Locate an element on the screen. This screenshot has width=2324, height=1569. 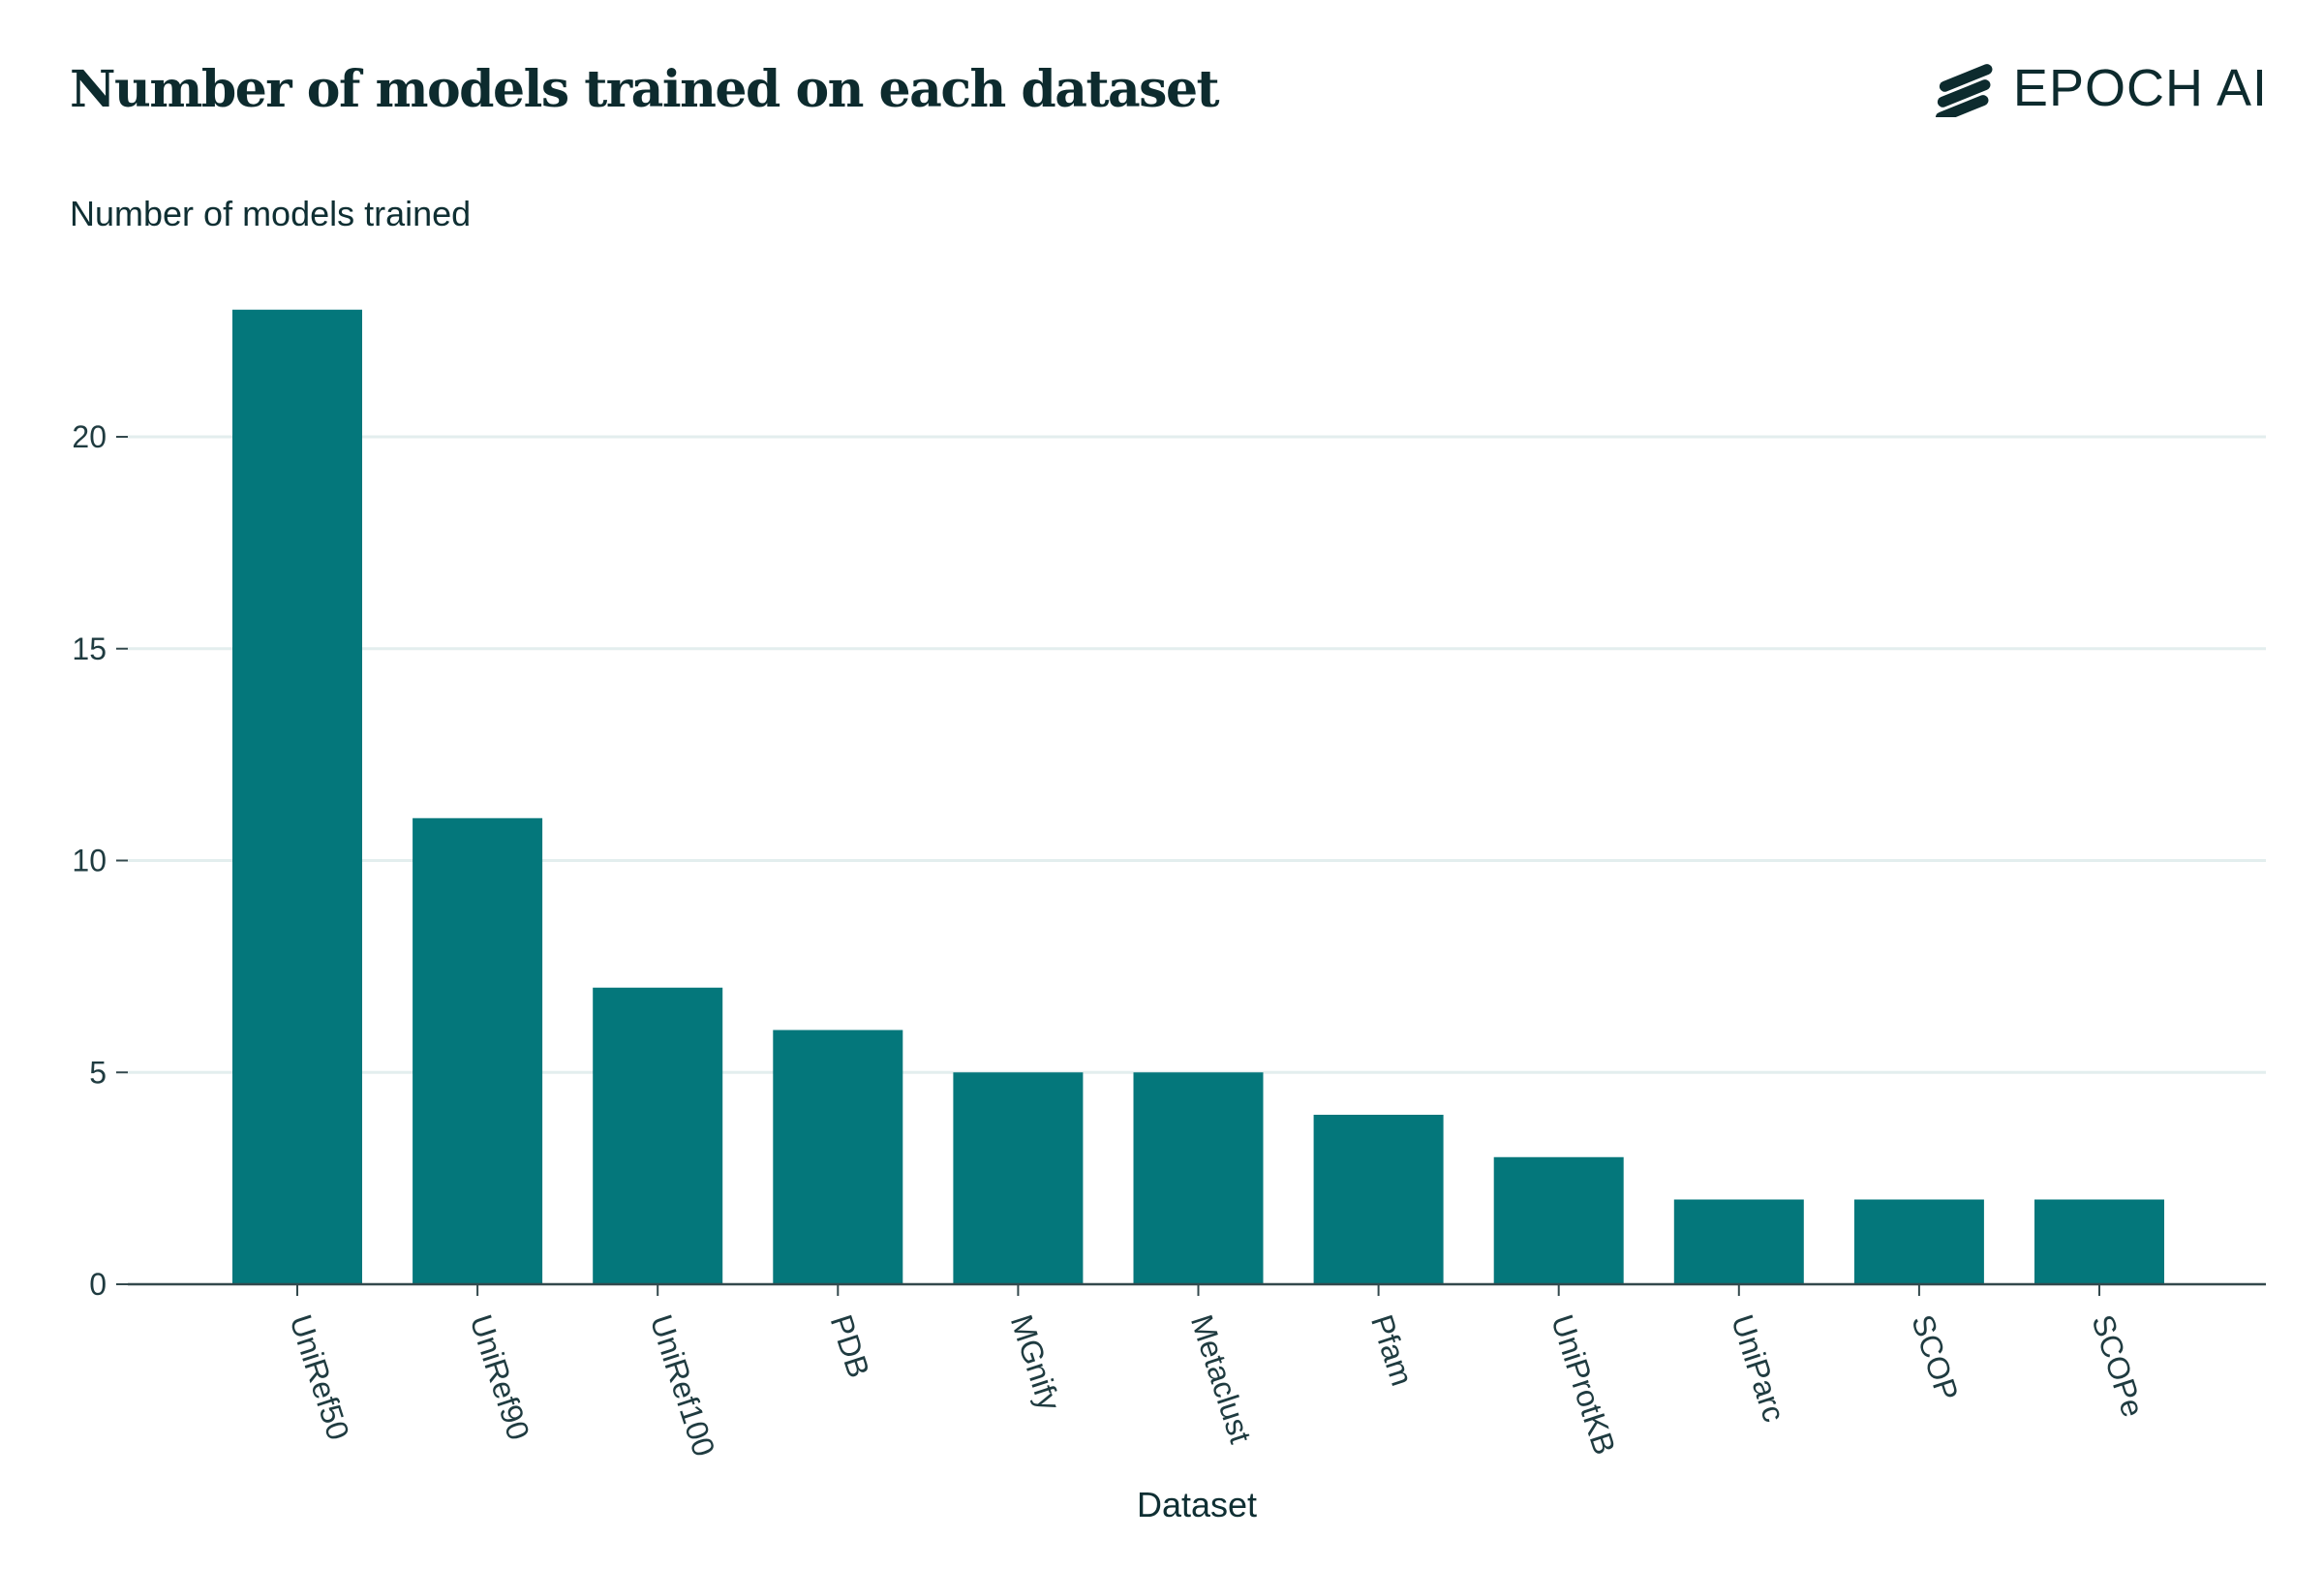
x-tick-label-uniref100: UniRef100 is located at coordinates (683, 1385).